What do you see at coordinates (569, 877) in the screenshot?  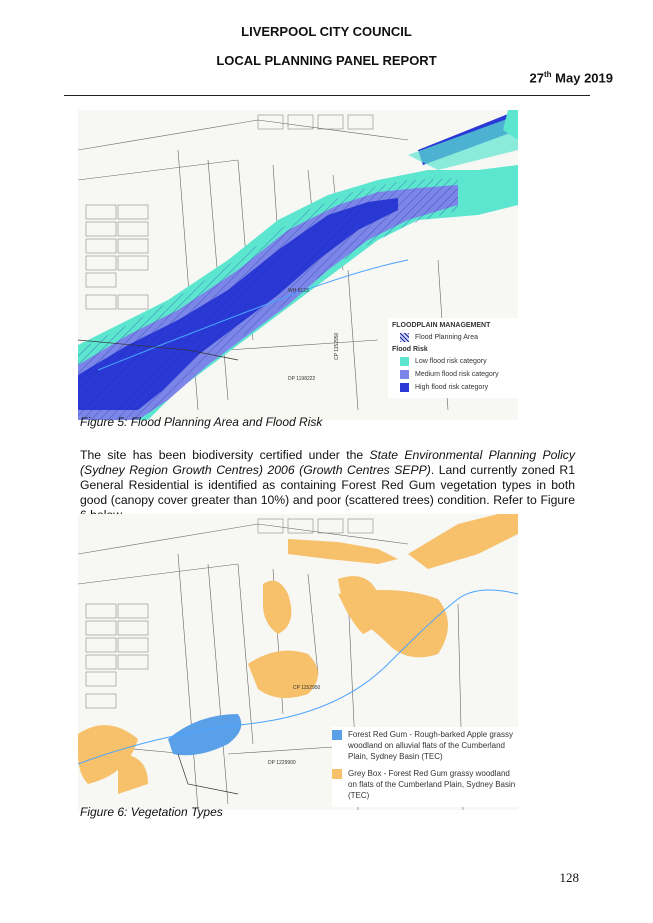 I see `page-number: 128` at bounding box center [569, 877].